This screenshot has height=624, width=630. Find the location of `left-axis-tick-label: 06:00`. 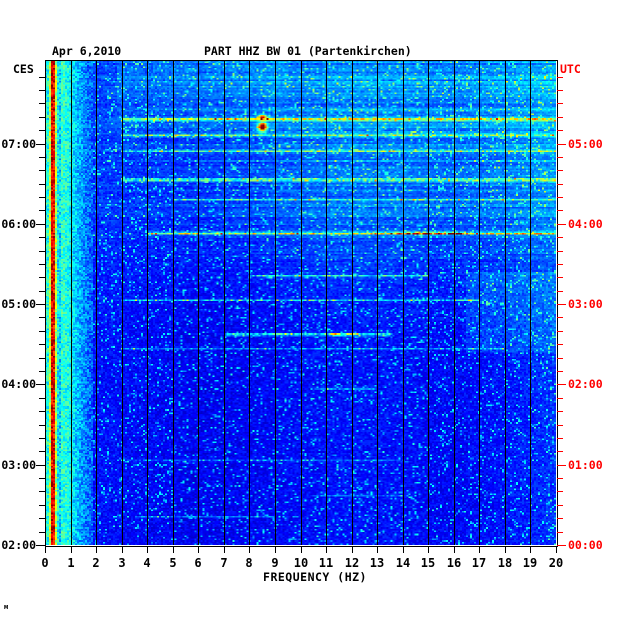

left-axis-tick-label: 06:00 is located at coordinates (18, 224).